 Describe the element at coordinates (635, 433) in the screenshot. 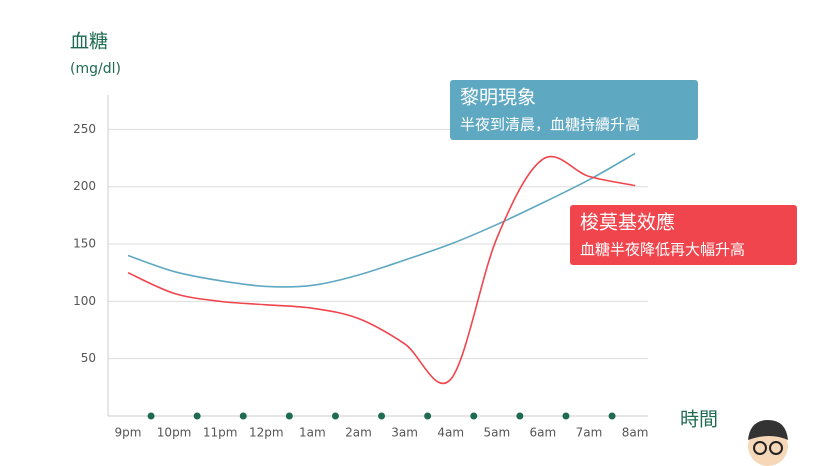

I see `x-tick-label: 8am` at that location.